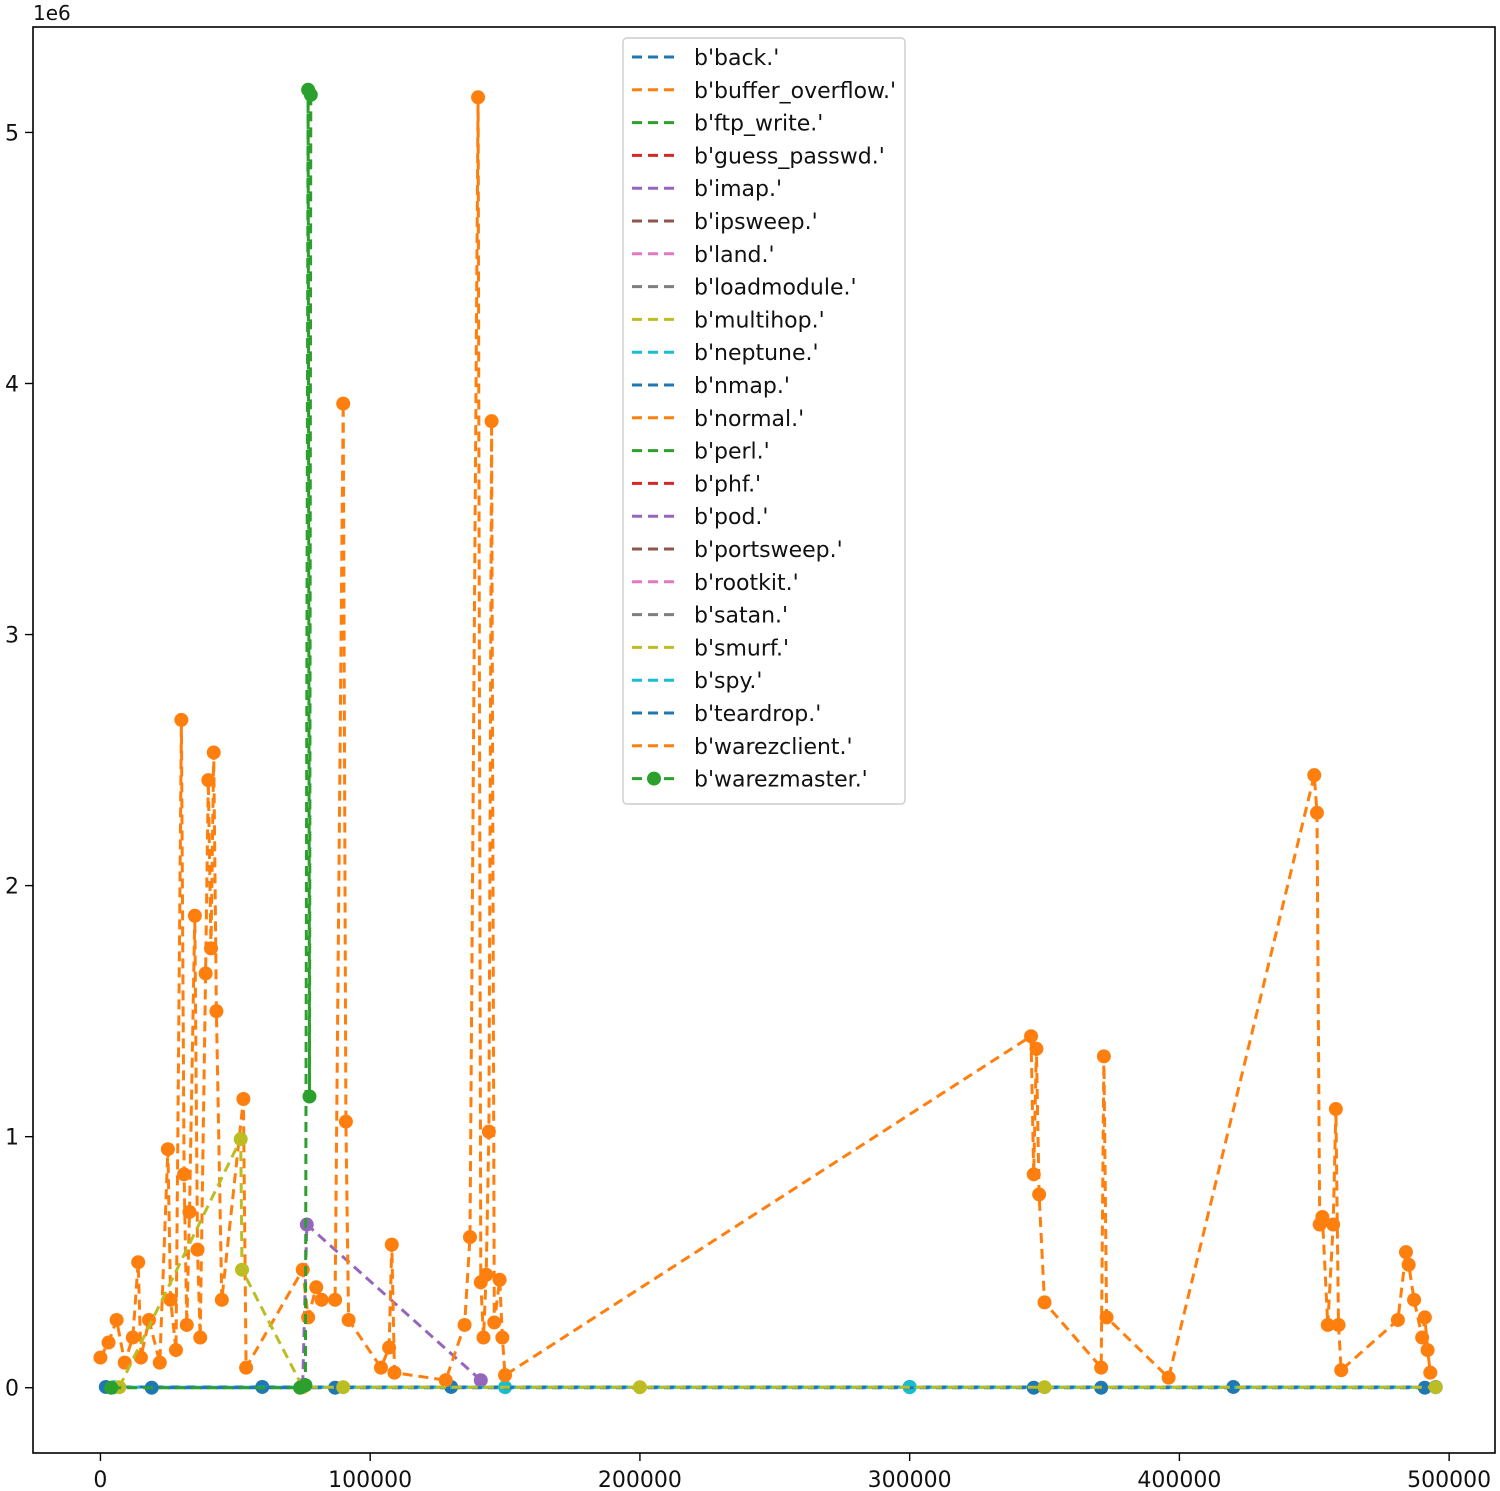 This screenshot has width=1500, height=1491. I want to click on legend-label: b'spy.', so click(728, 681).